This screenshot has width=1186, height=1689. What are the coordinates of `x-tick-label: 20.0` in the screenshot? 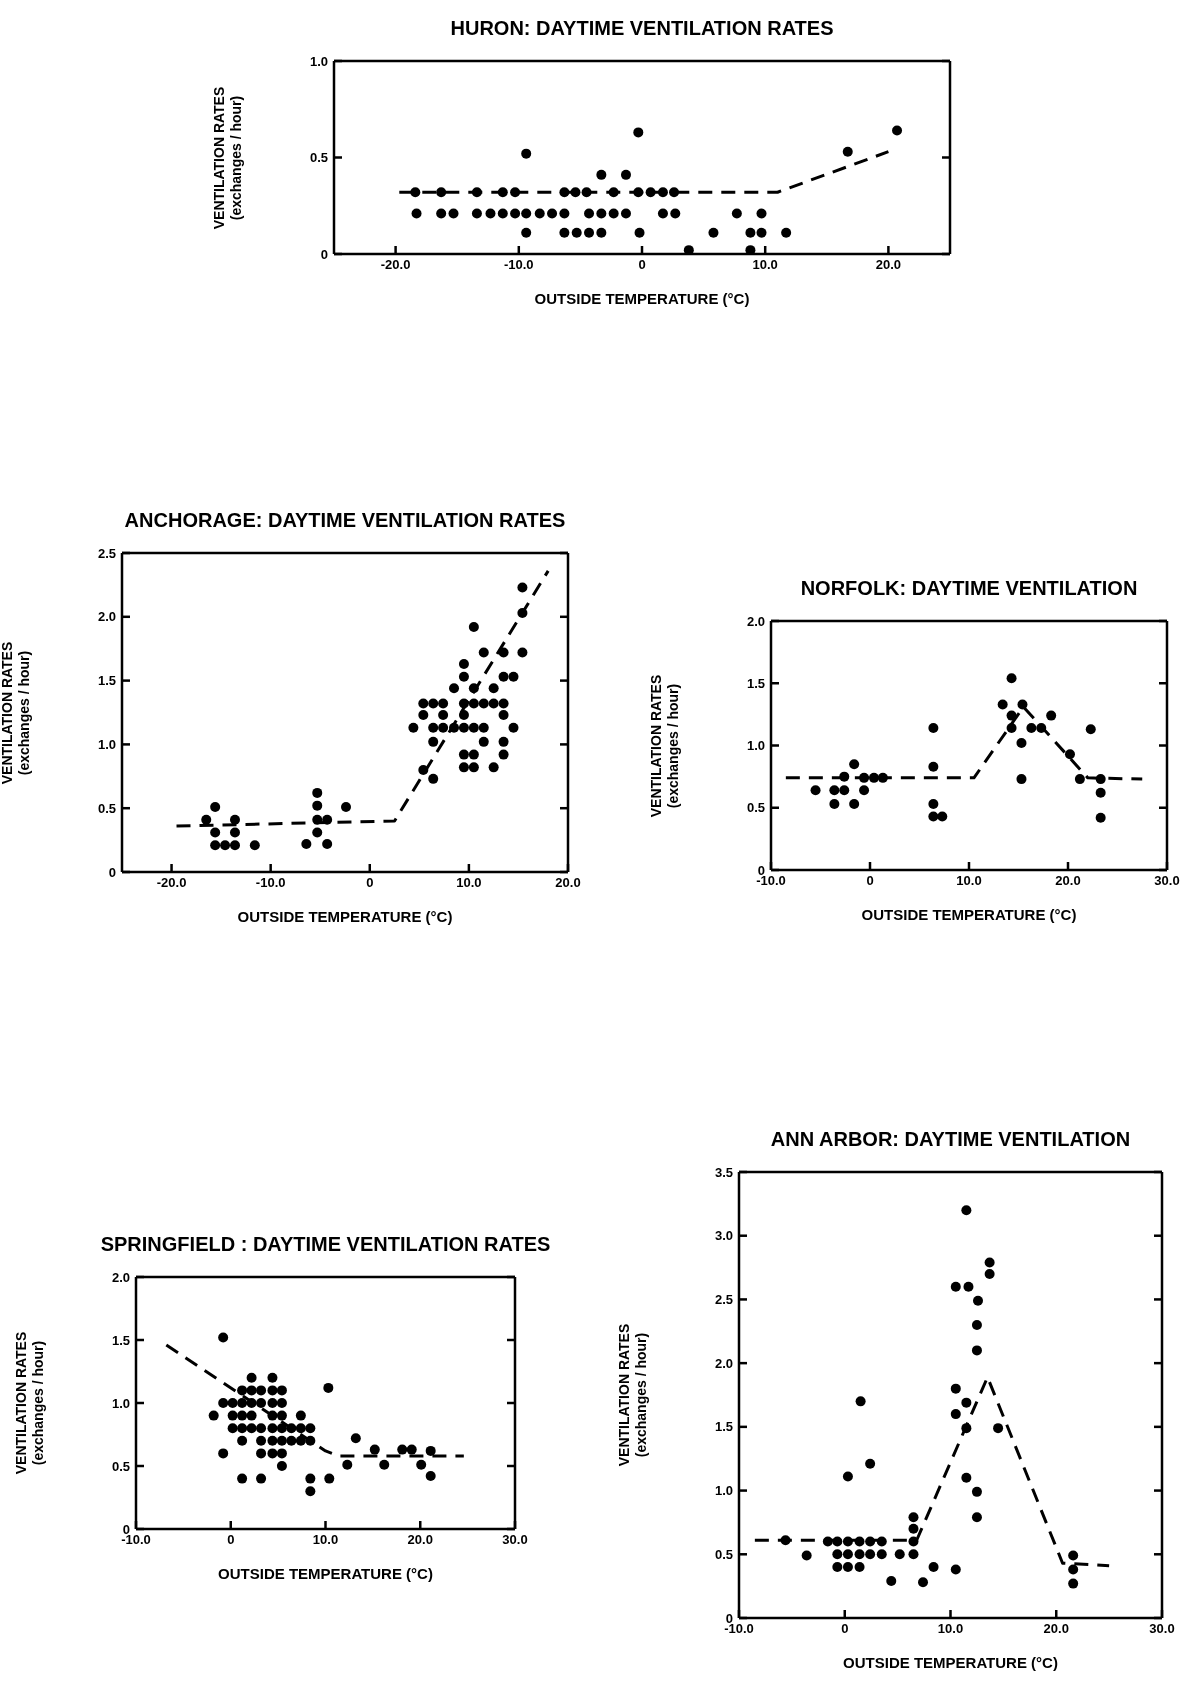 It's located at (420, 1540).